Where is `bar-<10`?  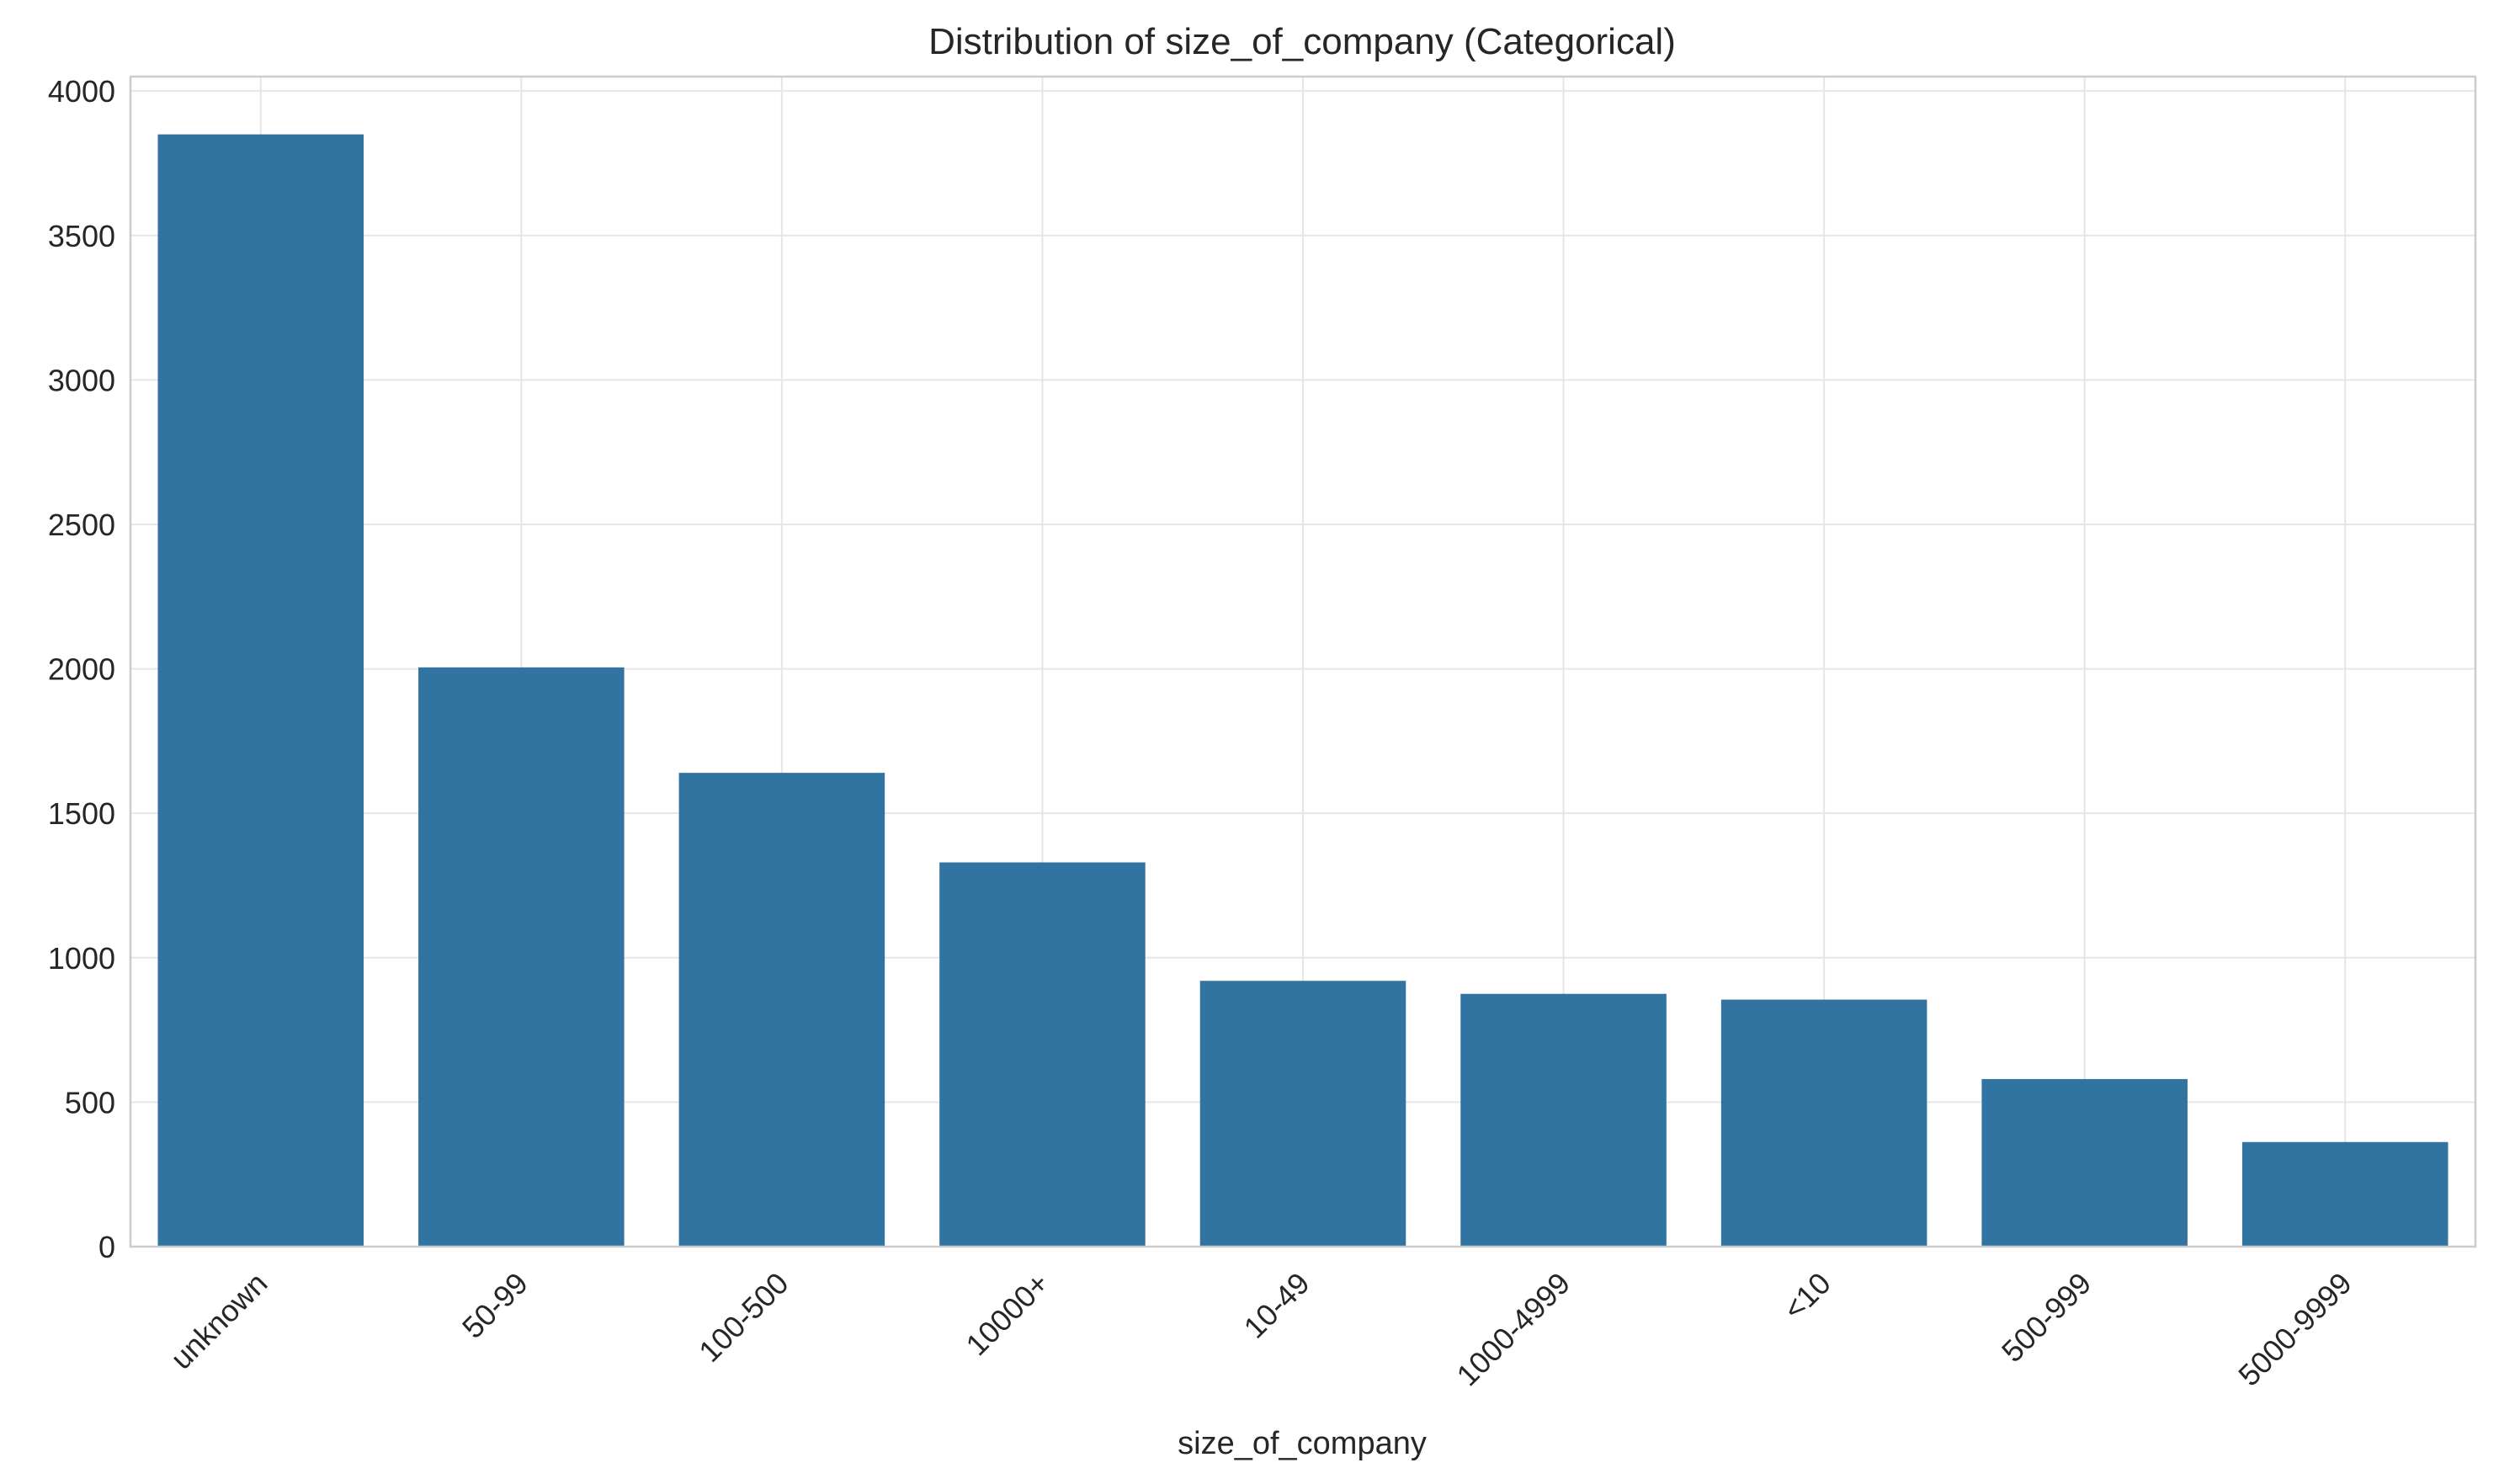 bar-<10 is located at coordinates (1823, 1123).